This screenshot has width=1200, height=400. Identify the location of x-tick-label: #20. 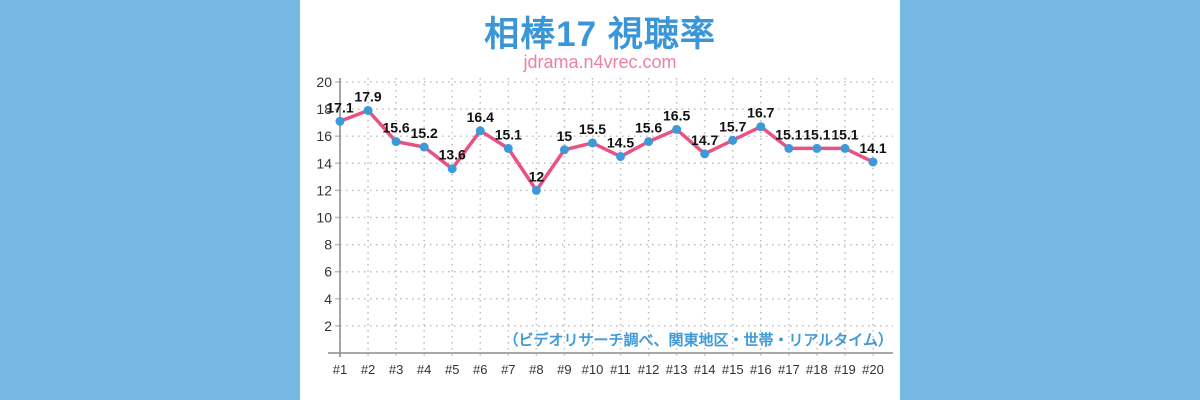
(873, 369).